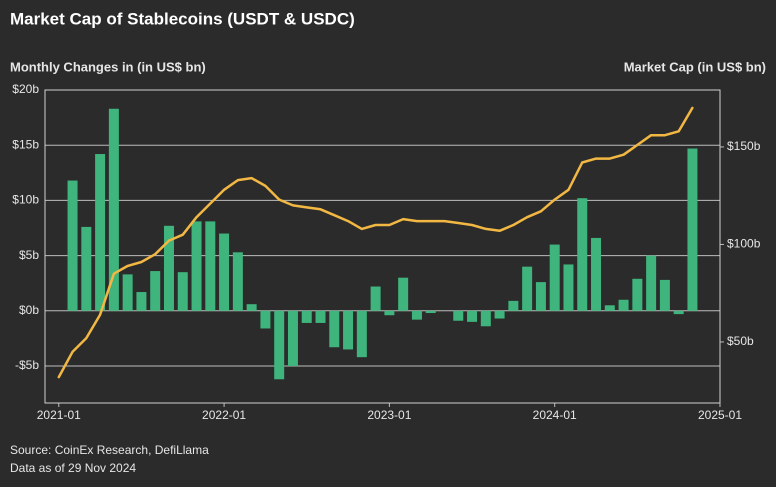 The height and width of the screenshot is (487, 776). What do you see at coordinates (389, 415) in the screenshot?
I see `x-tick-label: 2023-01` at bounding box center [389, 415].